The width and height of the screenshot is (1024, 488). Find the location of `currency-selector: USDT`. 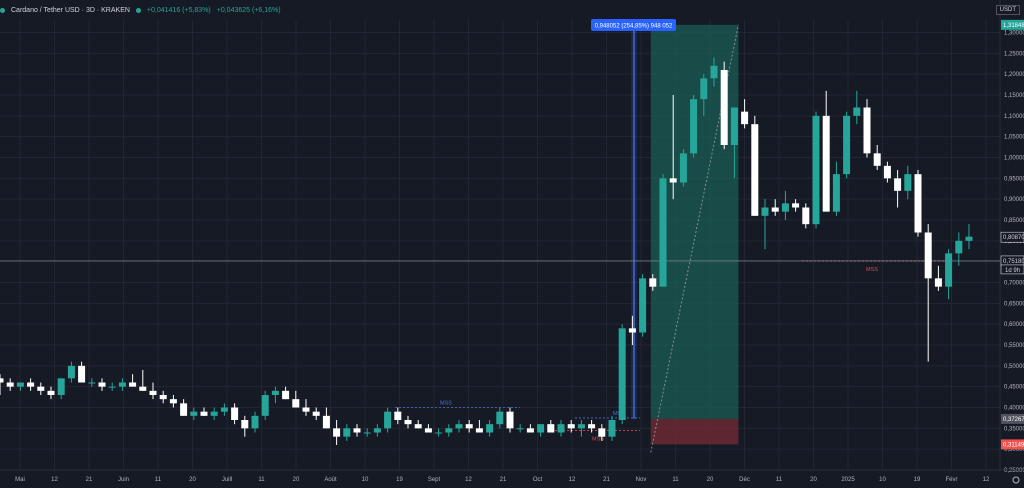

currency-selector: USDT is located at coordinates (1007, 10).